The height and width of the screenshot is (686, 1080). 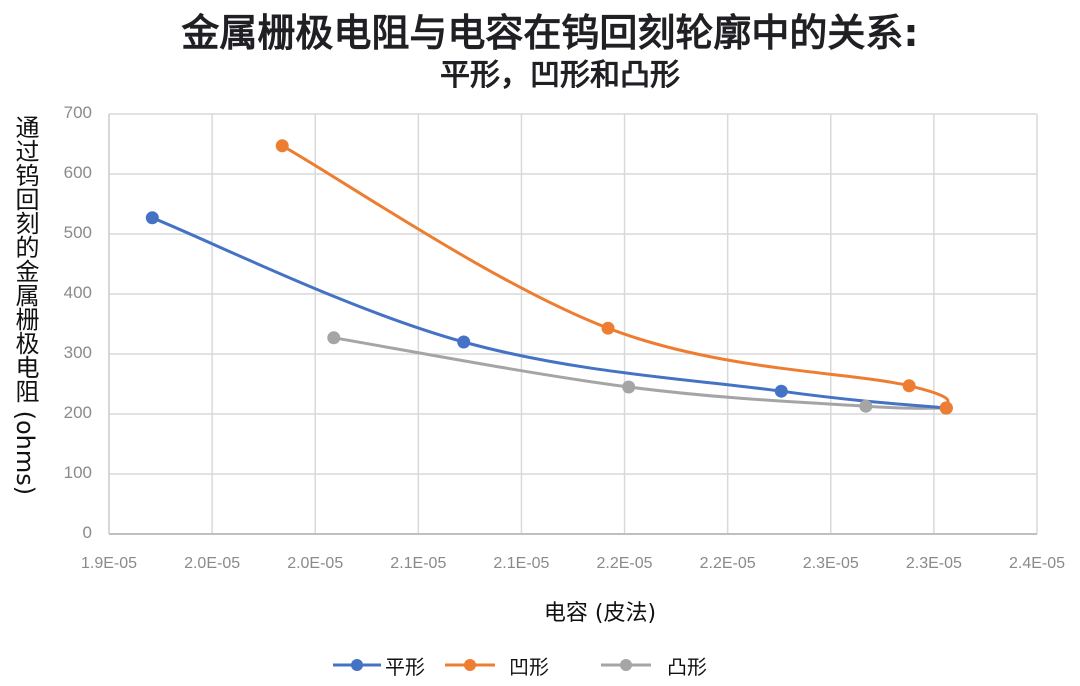 What do you see at coordinates (87, 532) in the screenshot?
I see `y-tick-label: 0` at bounding box center [87, 532].